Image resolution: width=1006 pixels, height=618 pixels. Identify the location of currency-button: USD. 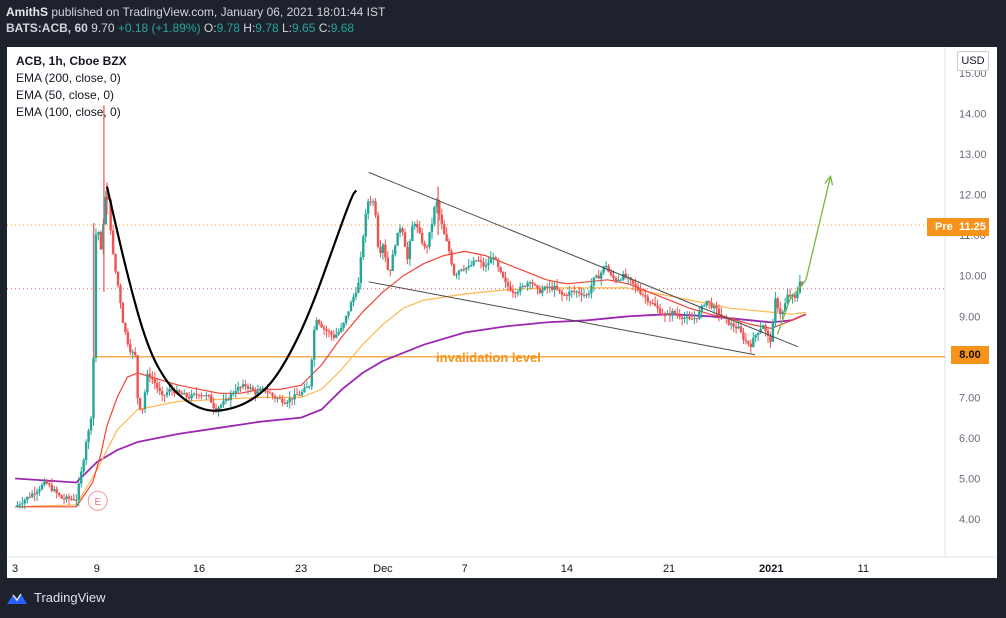
(973, 61).